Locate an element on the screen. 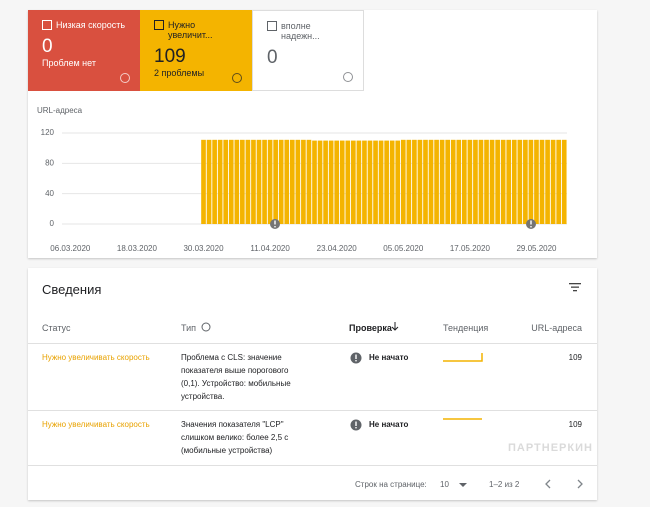 The image size is (650, 507). tile-poor: вполне надежн... 0 is located at coordinates (308, 50).